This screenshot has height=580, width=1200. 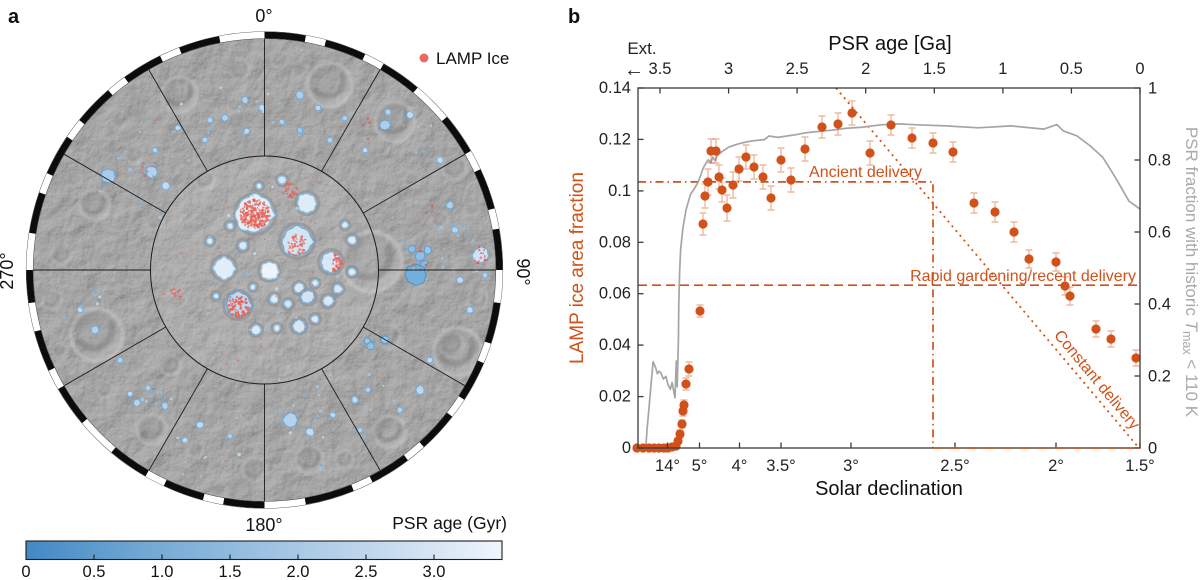 What do you see at coordinates (162, 571) in the screenshot?
I see `svg-text: 1.0` at bounding box center [162, 571].